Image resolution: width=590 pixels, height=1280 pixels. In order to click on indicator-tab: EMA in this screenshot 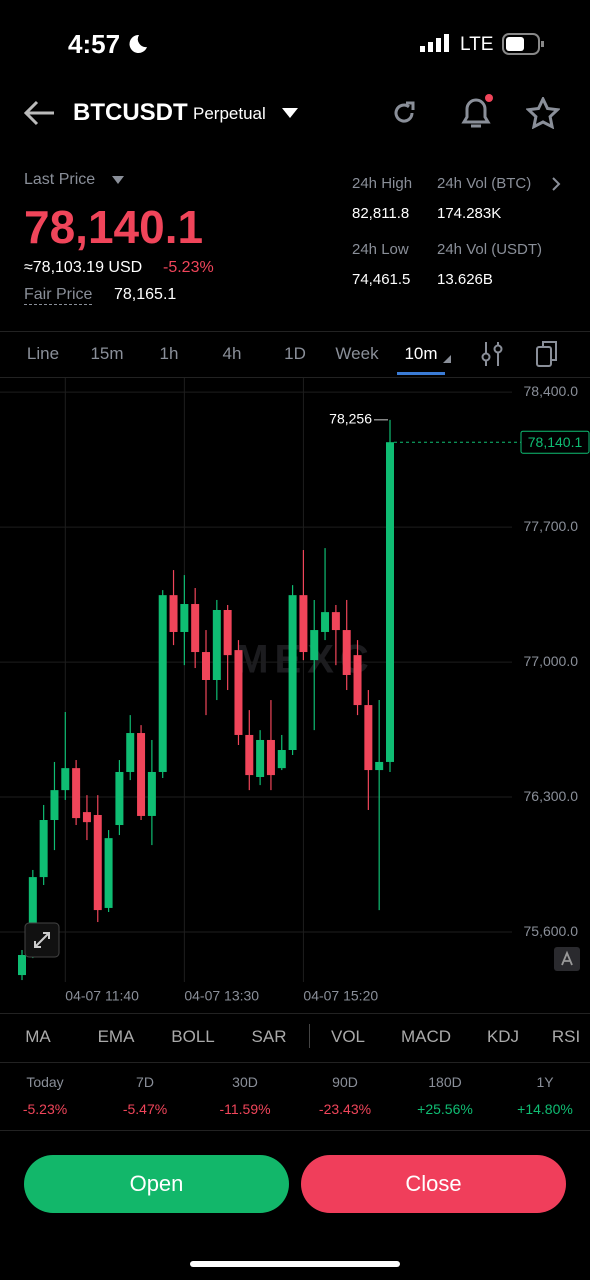, I will do `click(116, 1036)`.